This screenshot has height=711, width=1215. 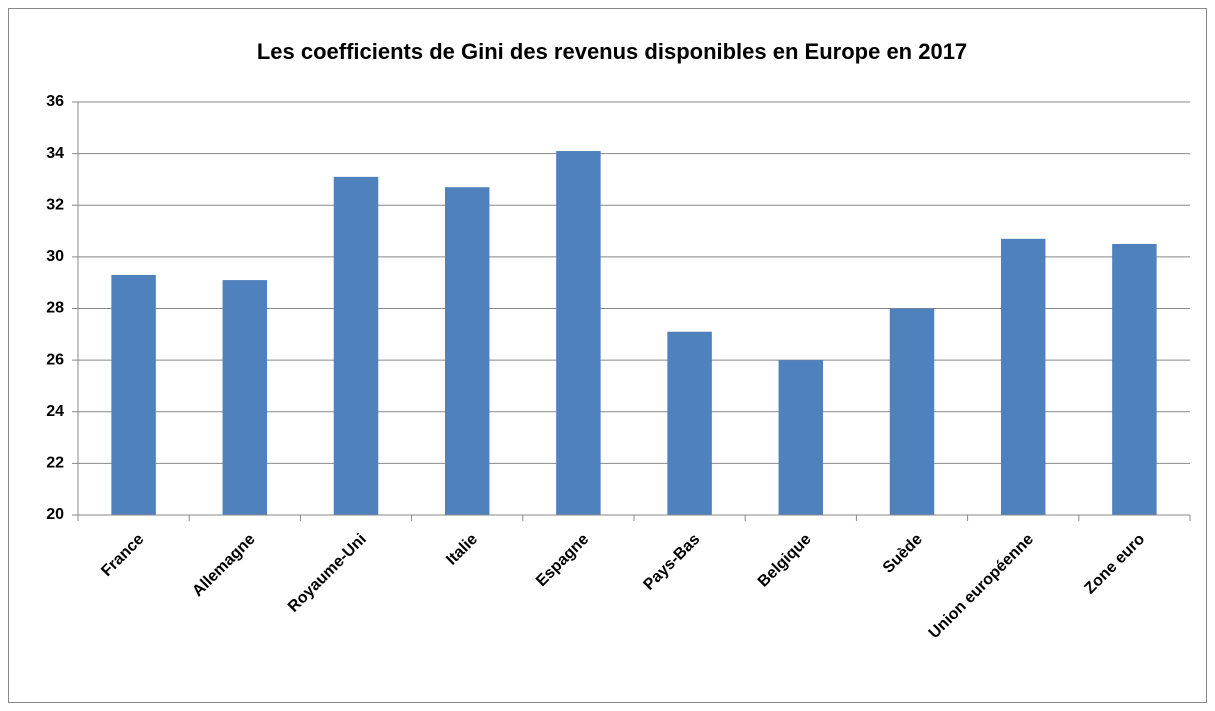 I want to click on y-tick-label: 30, so click(x=55, y=256).